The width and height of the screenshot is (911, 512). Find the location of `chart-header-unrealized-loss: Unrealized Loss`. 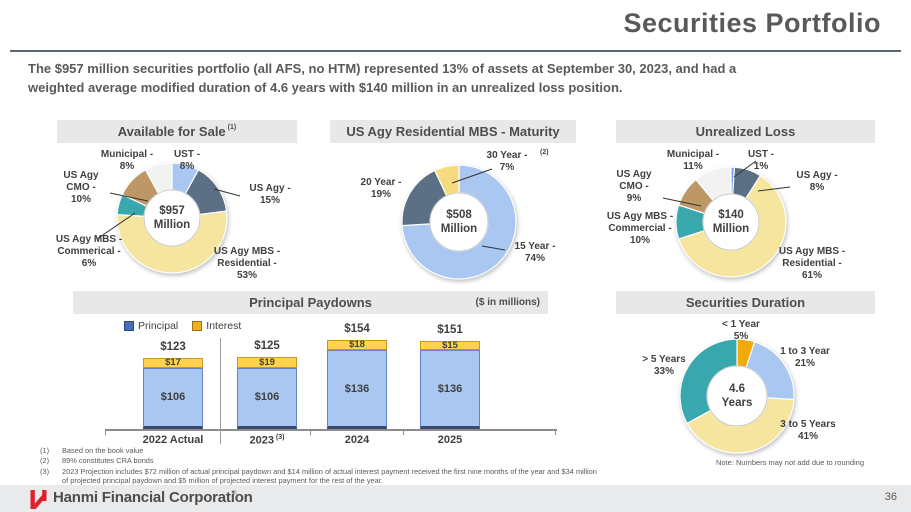

chart-header-unrealized-loss: Unrealized Loss is located at coordinates (745, 131).